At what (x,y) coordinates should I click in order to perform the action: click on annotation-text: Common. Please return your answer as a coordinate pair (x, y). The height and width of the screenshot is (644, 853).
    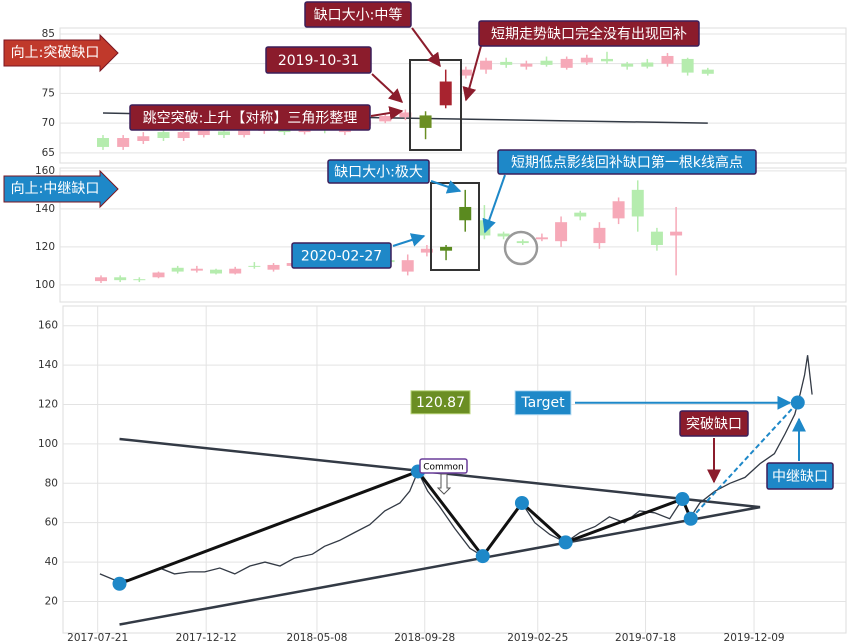
    Looking at the image, I should click on (443, 468).